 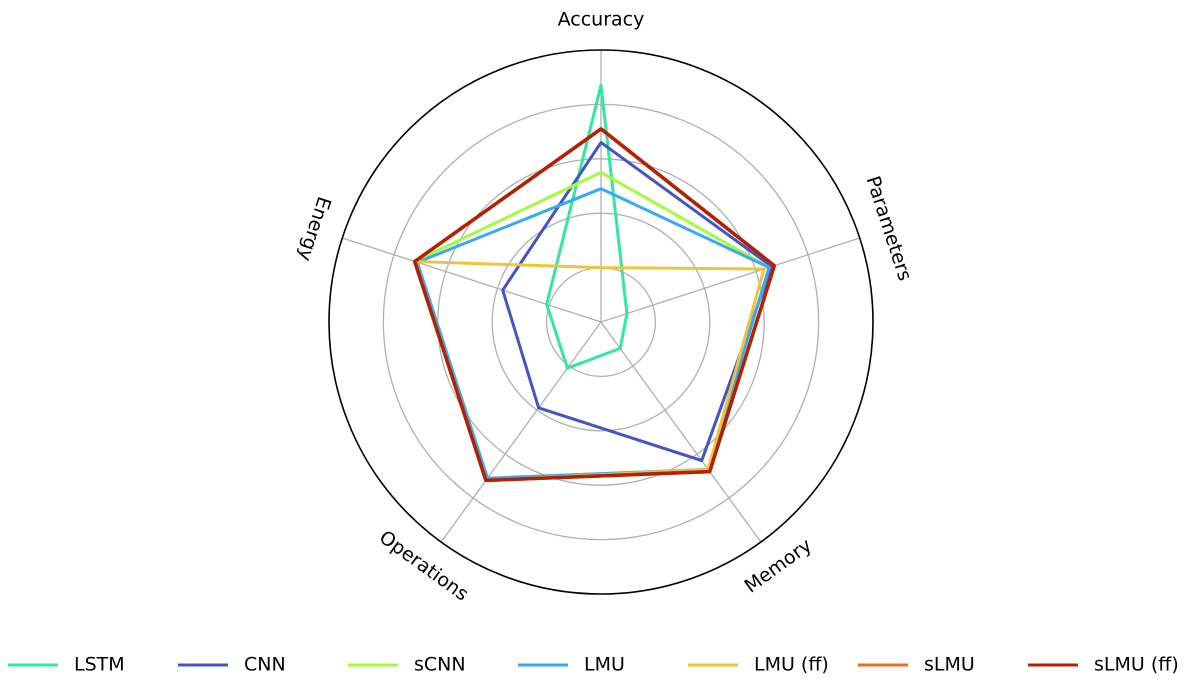 What do you see at coordinates (99, 665) in the screenshot?
I see `legend-label: LSTM` at bounding box center [99, 665].